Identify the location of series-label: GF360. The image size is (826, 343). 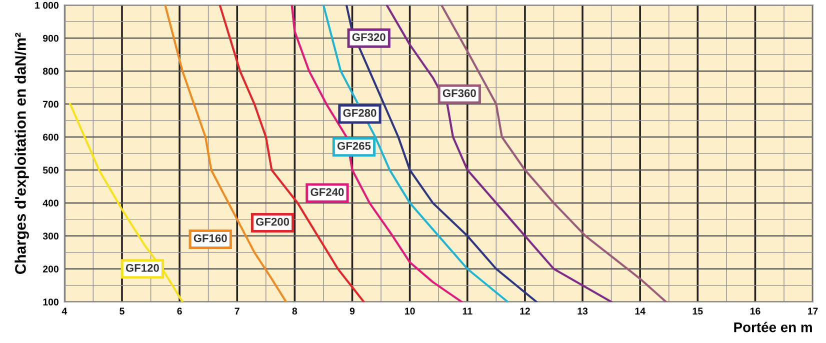
(459, 93).